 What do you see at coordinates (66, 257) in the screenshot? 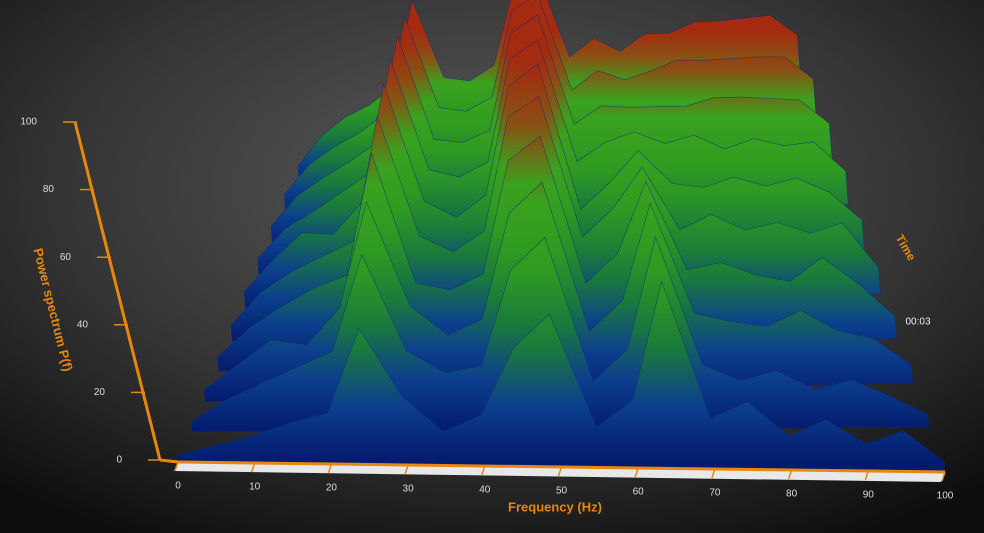
I see `y-tick-label: 60` at bounding box center [66, 257].